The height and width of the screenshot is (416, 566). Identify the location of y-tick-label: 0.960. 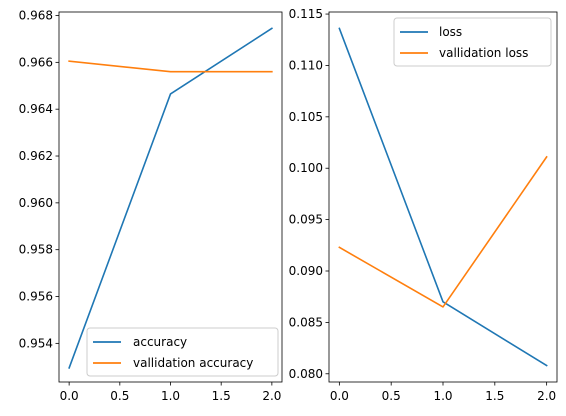
(36, 203).